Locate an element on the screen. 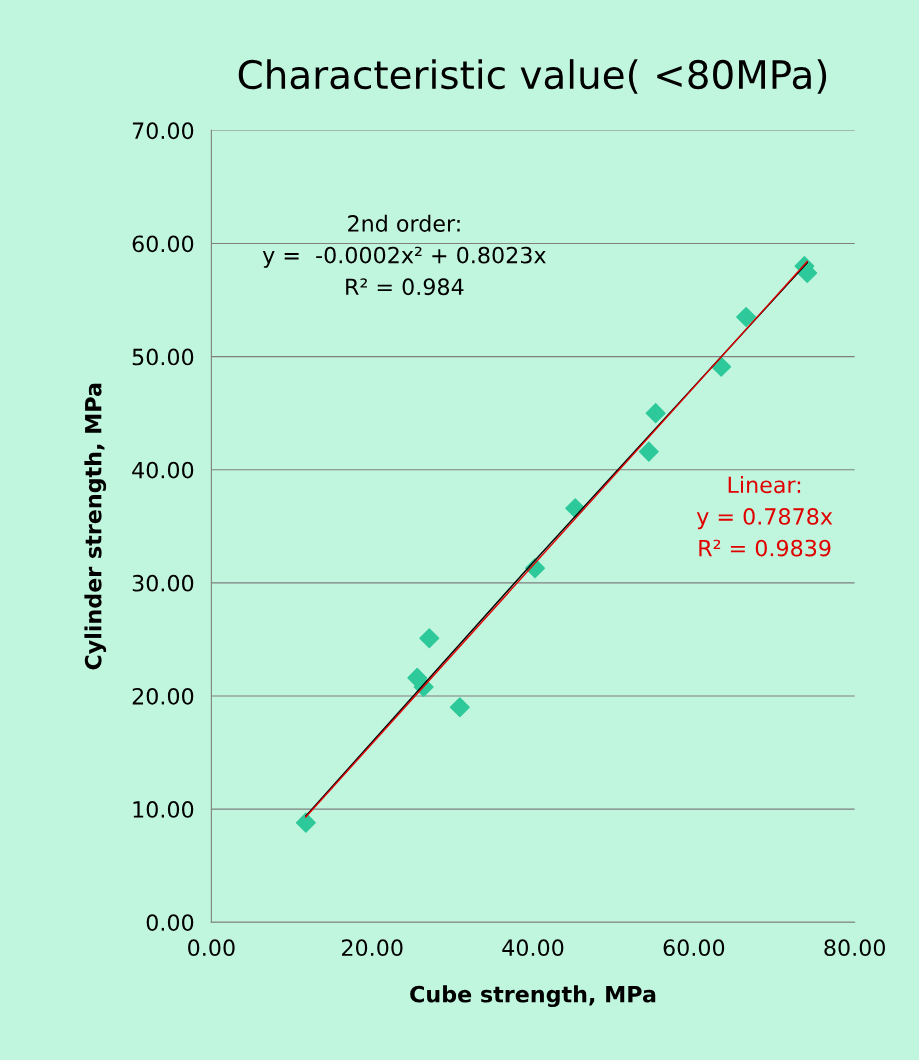  x-tick-label: 0.00 is located at coordinates (211, 948).